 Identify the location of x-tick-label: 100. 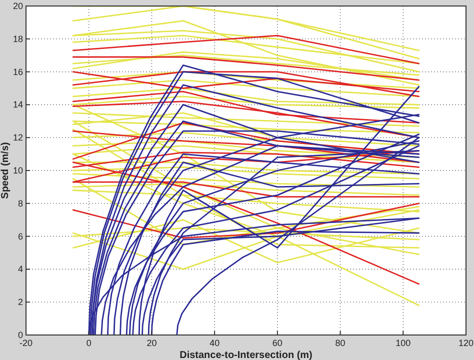
(403, 343).